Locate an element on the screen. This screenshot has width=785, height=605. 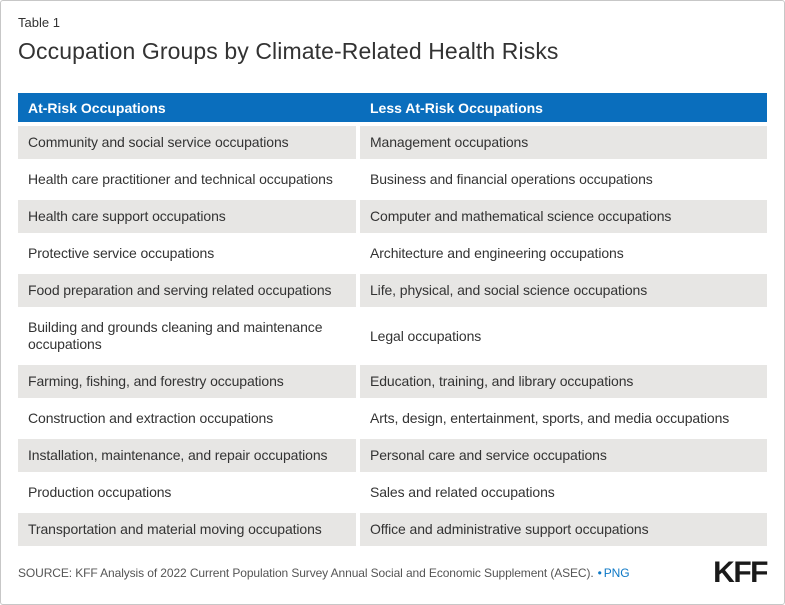
cell-less-at-risk: Legal occupations is located at coordinates (563, 336).